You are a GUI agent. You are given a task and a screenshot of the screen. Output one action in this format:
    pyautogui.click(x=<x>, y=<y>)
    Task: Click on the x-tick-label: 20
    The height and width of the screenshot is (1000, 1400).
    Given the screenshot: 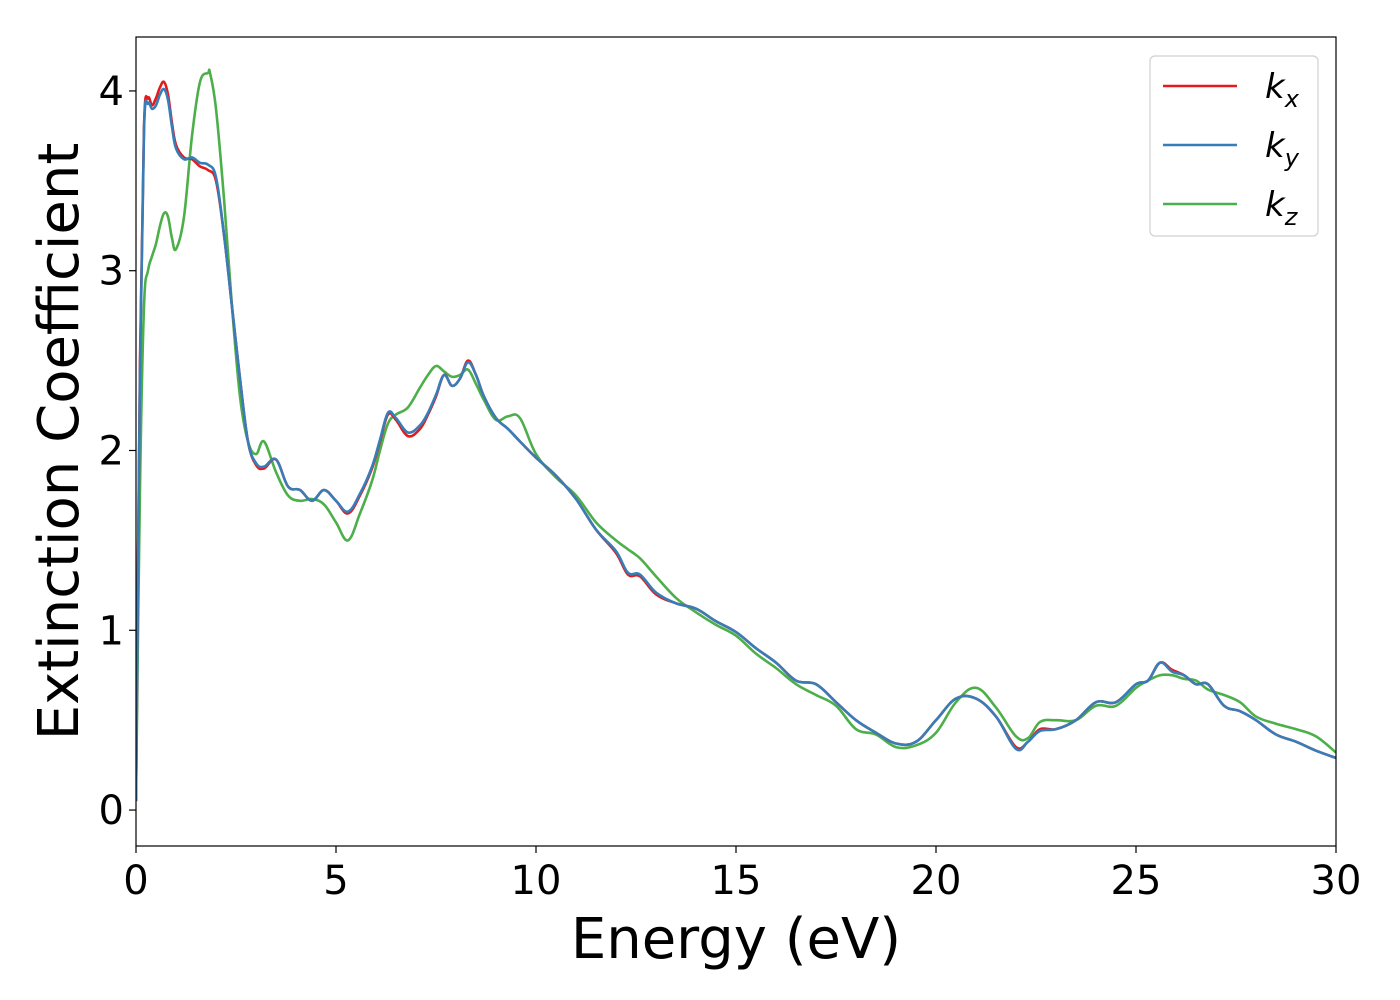 What is the action you would take?
    pyautogui.click(x=936, y=881)
    